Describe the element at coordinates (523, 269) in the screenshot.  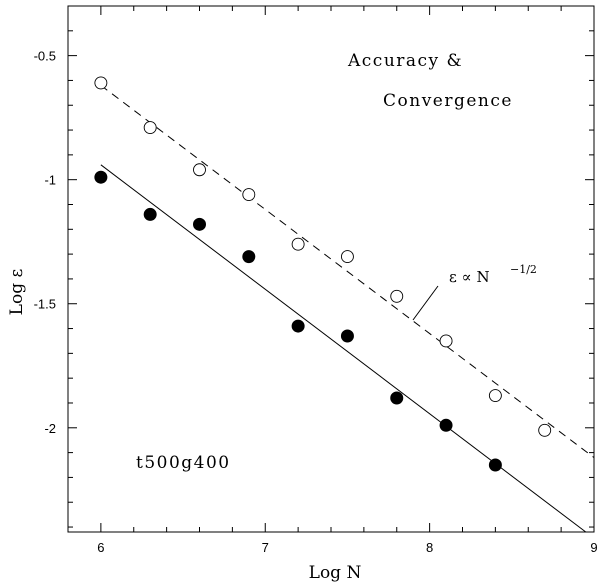
I see `slope-relation-exponent: −1/2` at that location.